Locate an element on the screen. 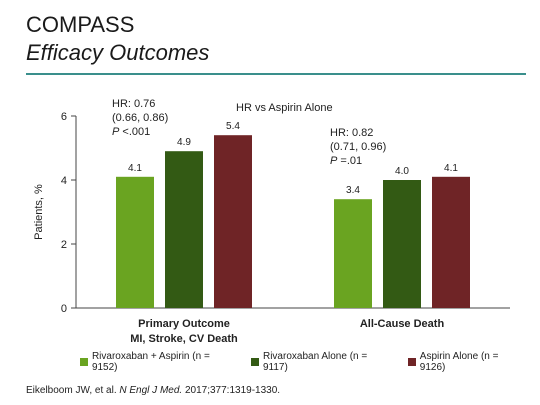 Image resolution: width=540 pixels, height=405 pixels. hr-header-annotation: HR vs Aspirin Alone is located at coordinates (284, 108).